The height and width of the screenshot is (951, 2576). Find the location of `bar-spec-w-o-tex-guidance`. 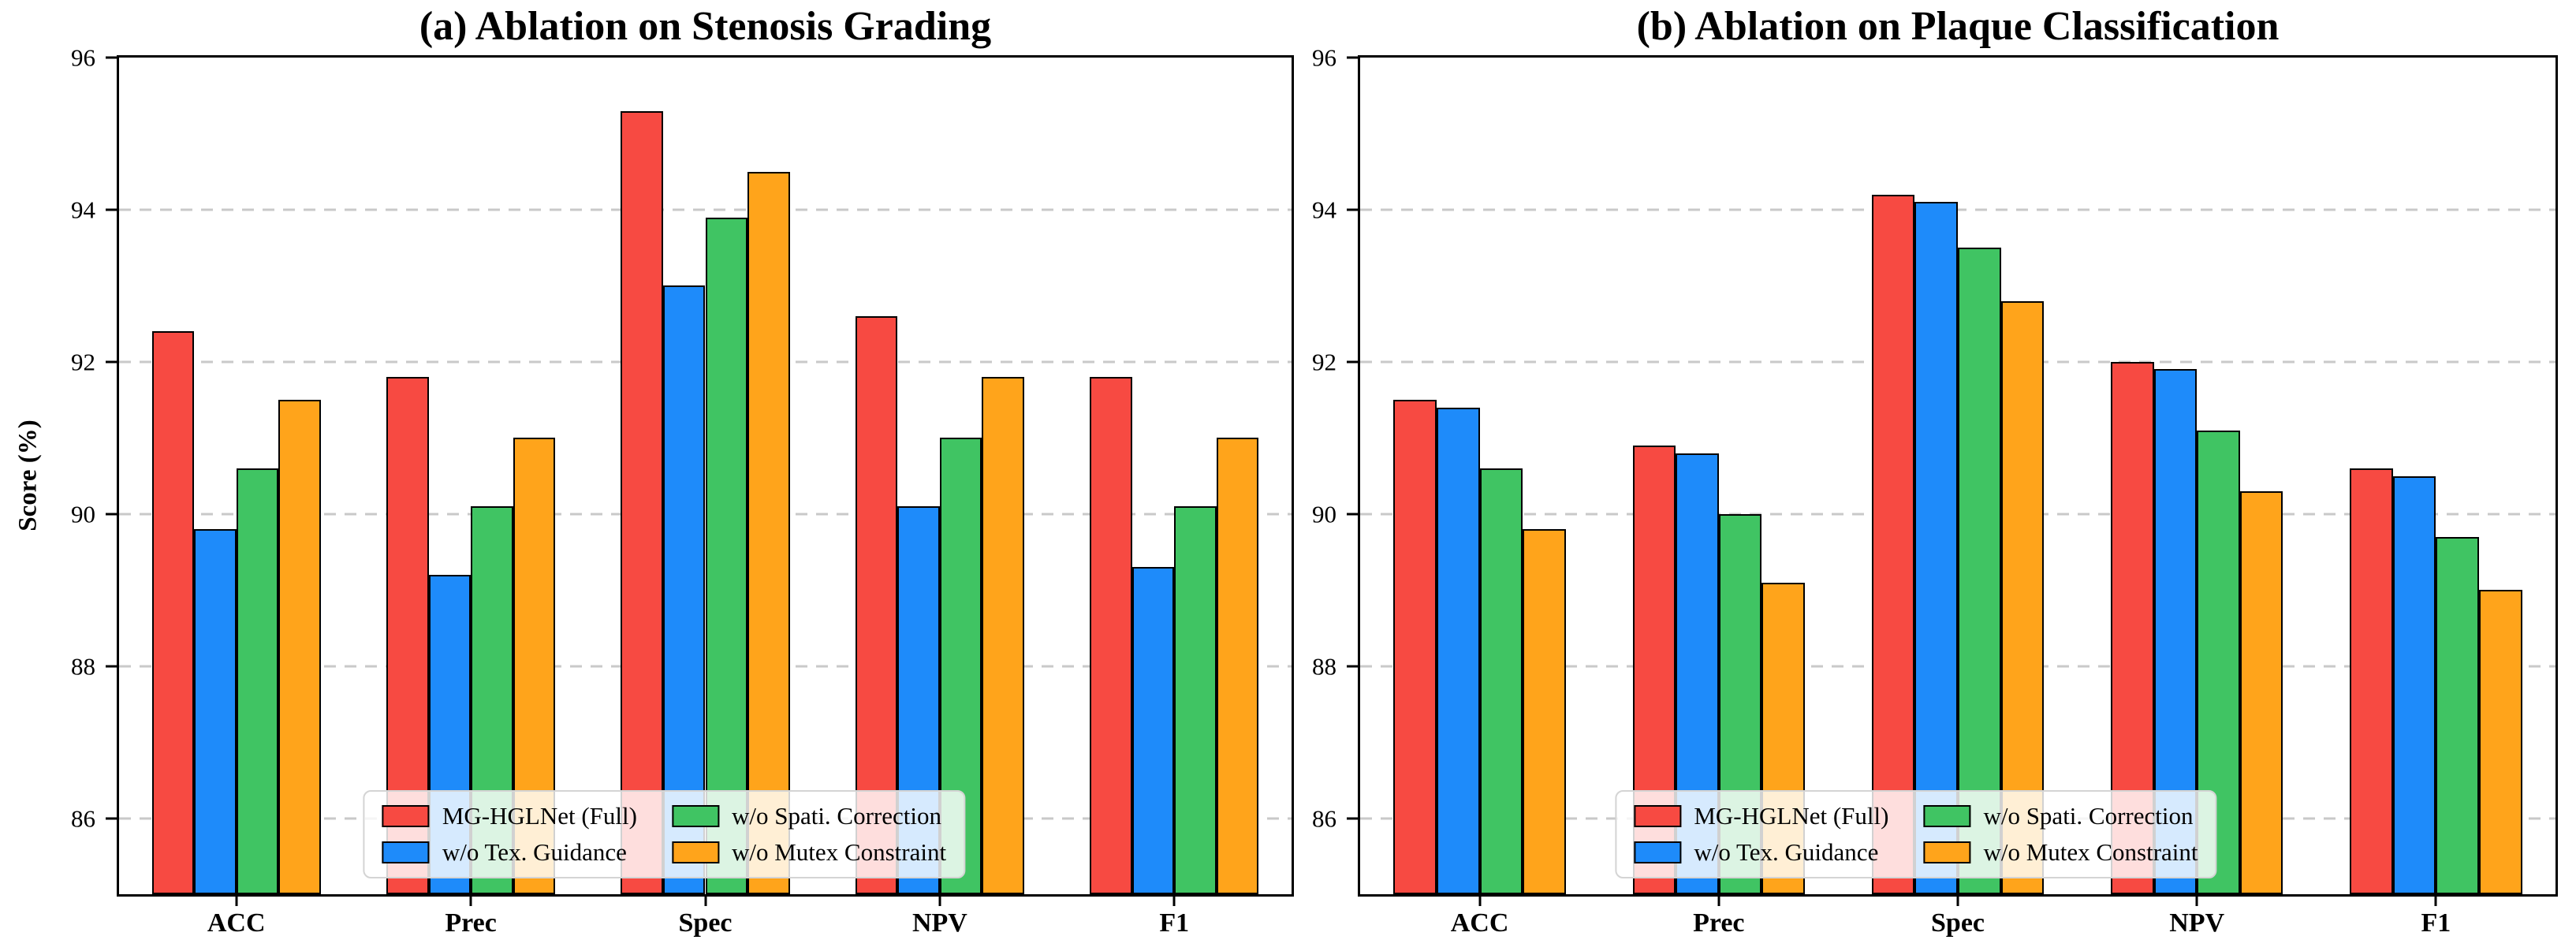

bar-spec-w-o-tex-guidance is located at coordinates (1936, 548).